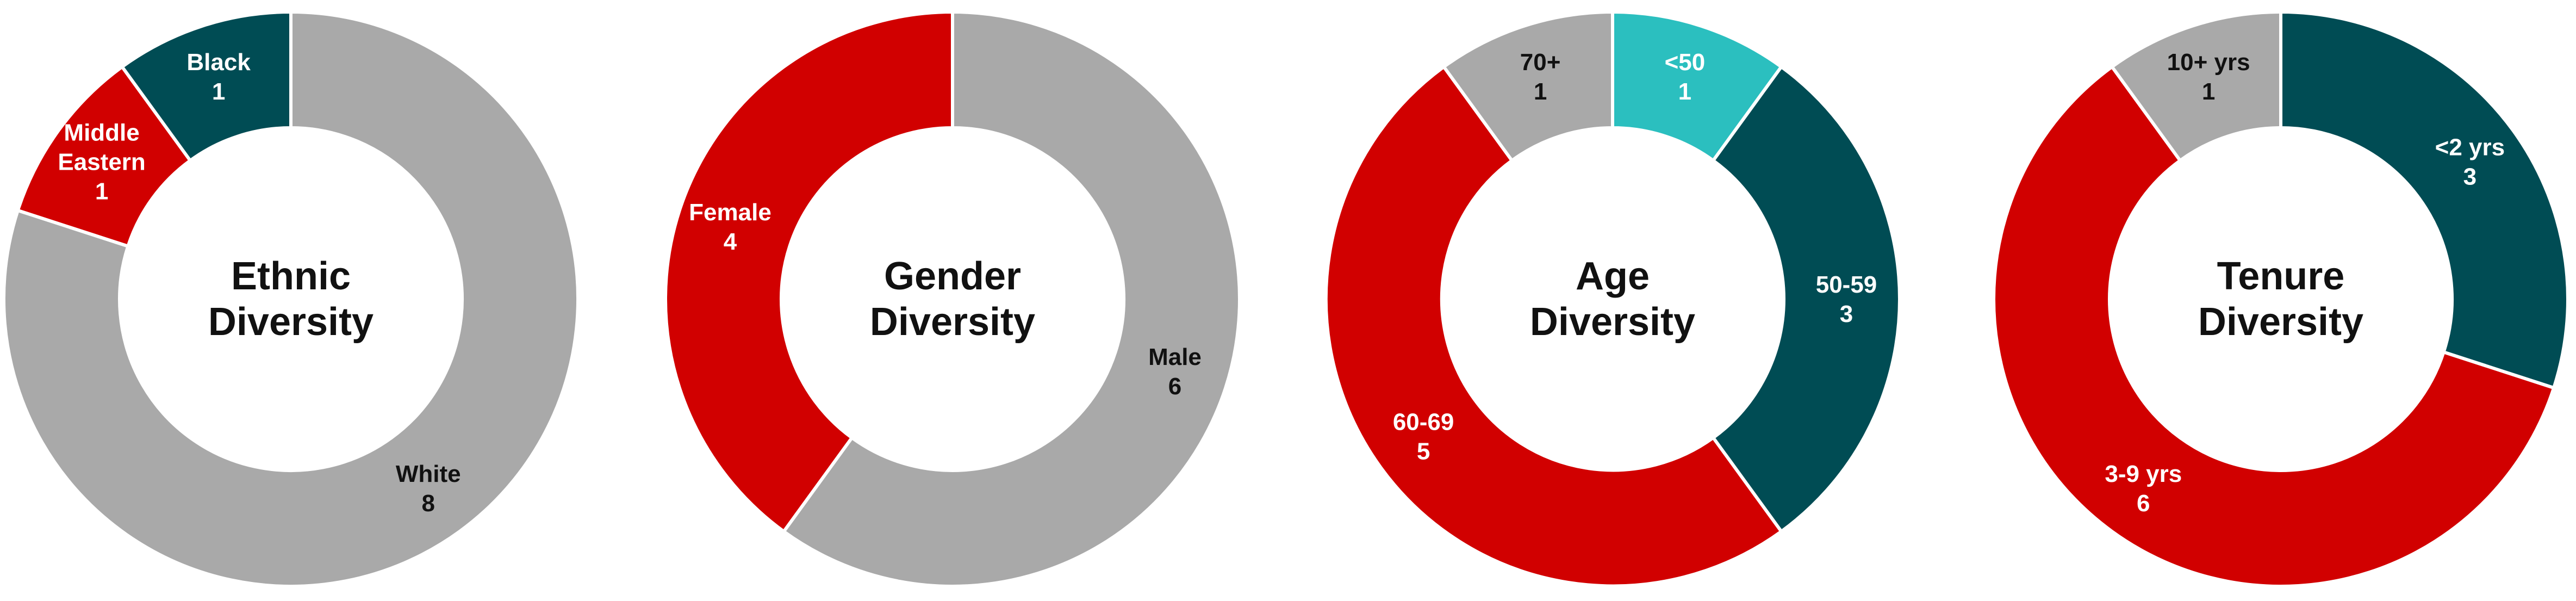 Image resolution: width=2576 pixels, height=601 pixels. I want to click on slice-white-label: White 8, so click(428, 489).